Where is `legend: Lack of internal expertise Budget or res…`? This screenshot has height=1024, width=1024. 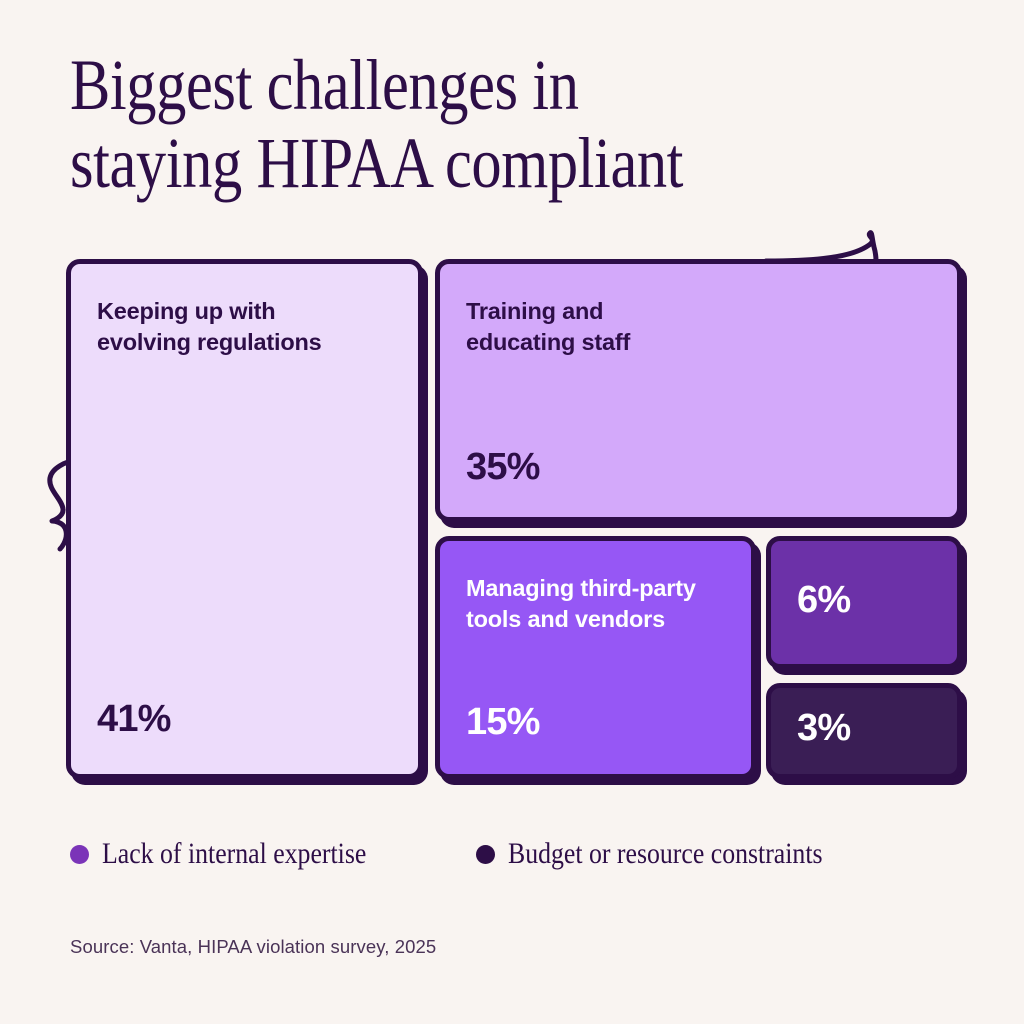 legend: Lack of internal expertise Budget or res… is located at coordinates (472, 854).